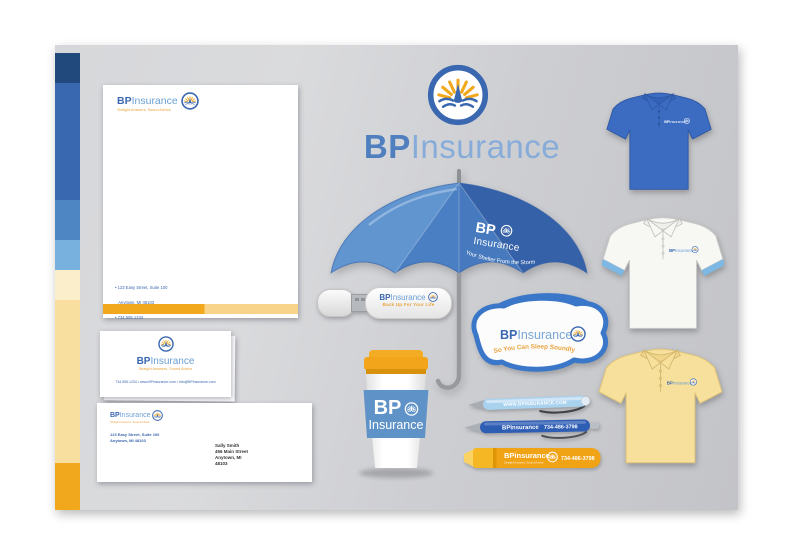 Image resolution: width=793 pixels, height=554 pixels. What do you see at coordinates (232, 451) in the screenshot?
I see `recipient-line: 456 Main Street` at bounding box center [232, 451].